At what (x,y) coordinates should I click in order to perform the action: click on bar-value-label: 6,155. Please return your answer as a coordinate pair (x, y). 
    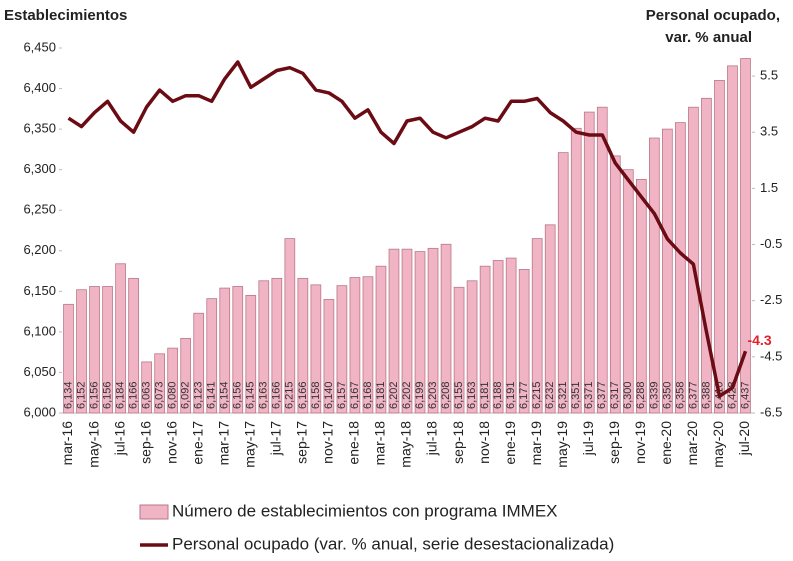
    Looking at the image, I should click on (459, 395).